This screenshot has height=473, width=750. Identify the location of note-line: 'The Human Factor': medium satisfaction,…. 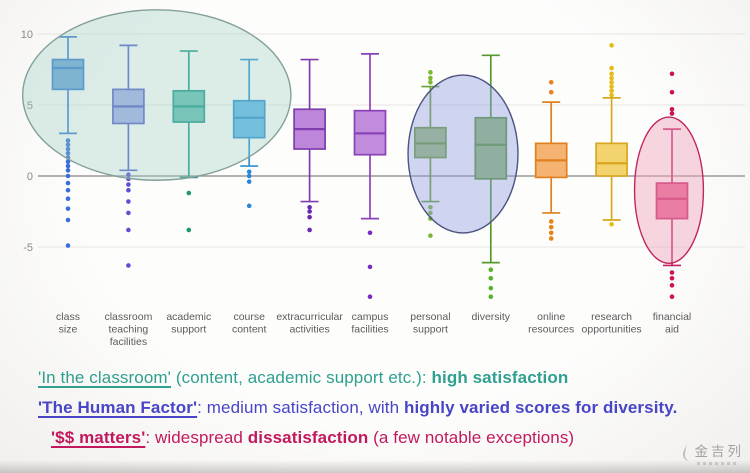
(391, 408).